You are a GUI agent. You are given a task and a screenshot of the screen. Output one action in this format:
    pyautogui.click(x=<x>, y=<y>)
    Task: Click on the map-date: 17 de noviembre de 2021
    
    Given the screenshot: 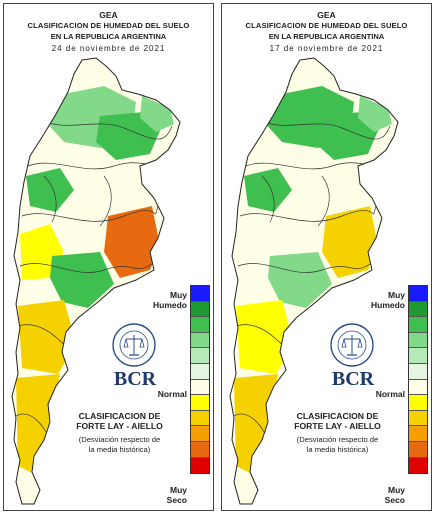 What is the action you would take?
    pyautogui.click(x=326, y=48)
    